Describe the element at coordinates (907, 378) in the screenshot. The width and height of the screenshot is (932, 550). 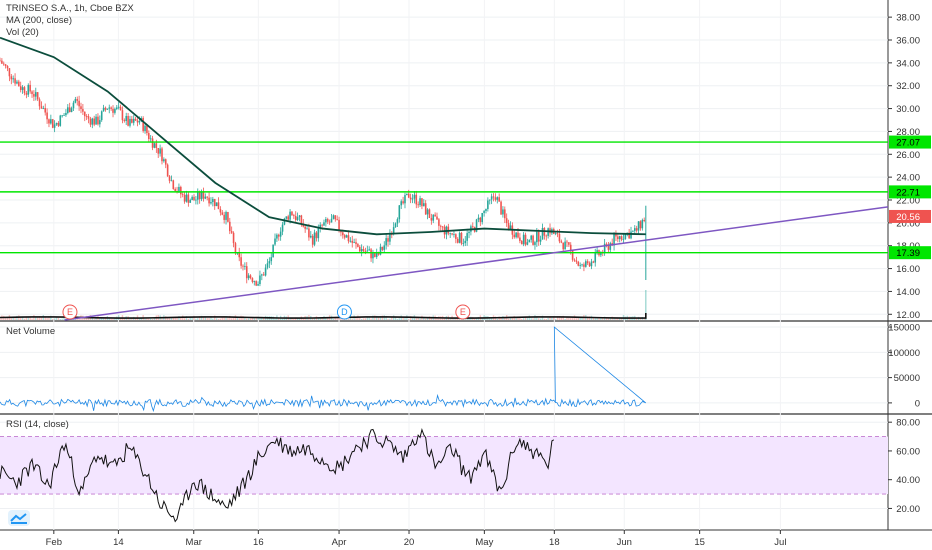
I see `y-tick-label: 50000` at that location.